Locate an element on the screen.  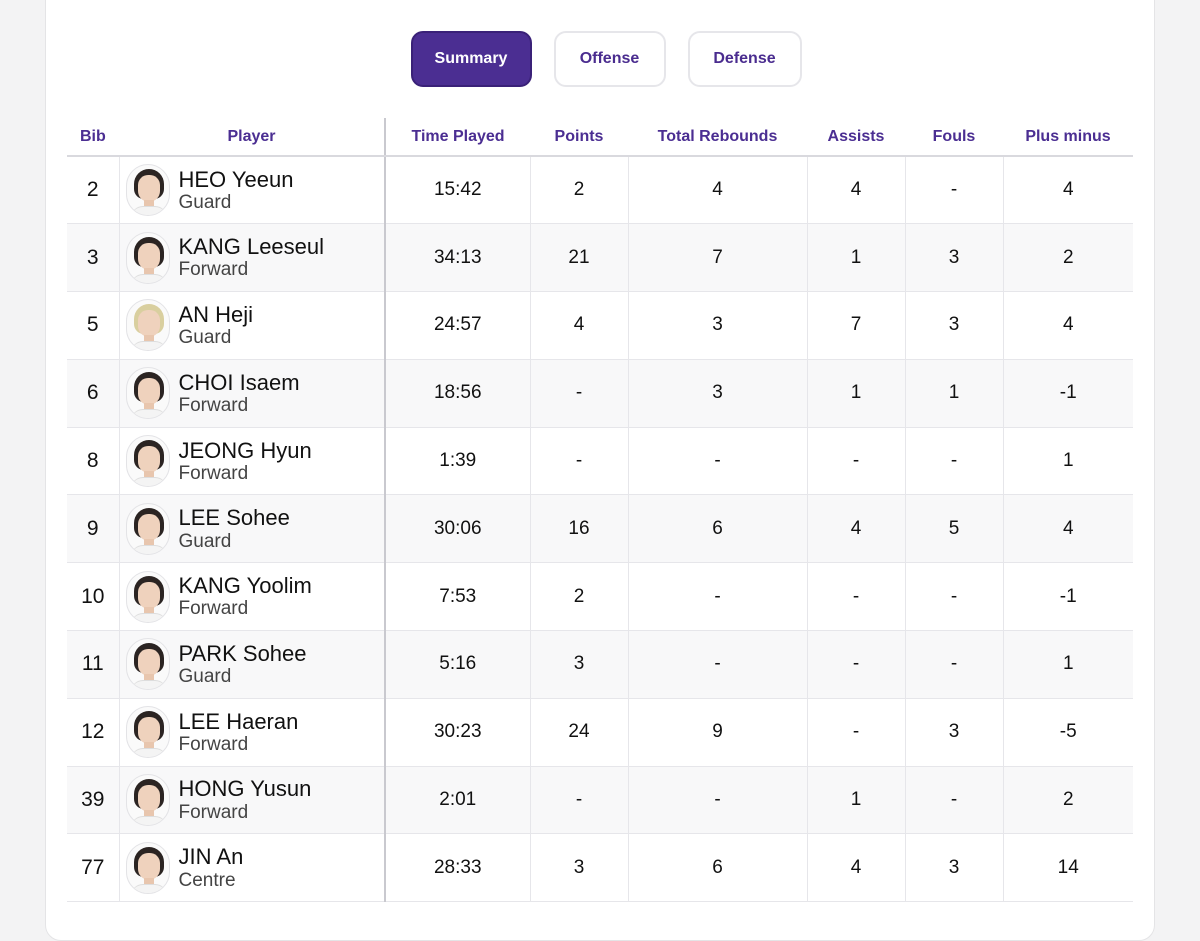
column-header-bib: Bib is located at coordinates (93, 137).